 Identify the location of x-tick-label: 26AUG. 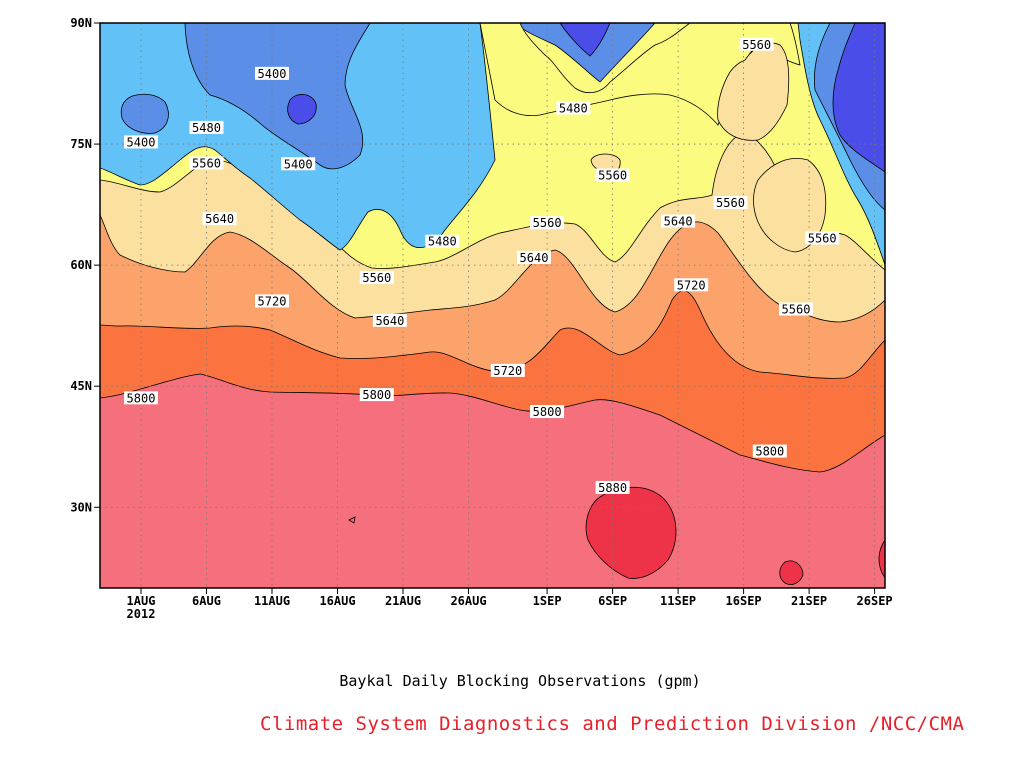
(468, 601).